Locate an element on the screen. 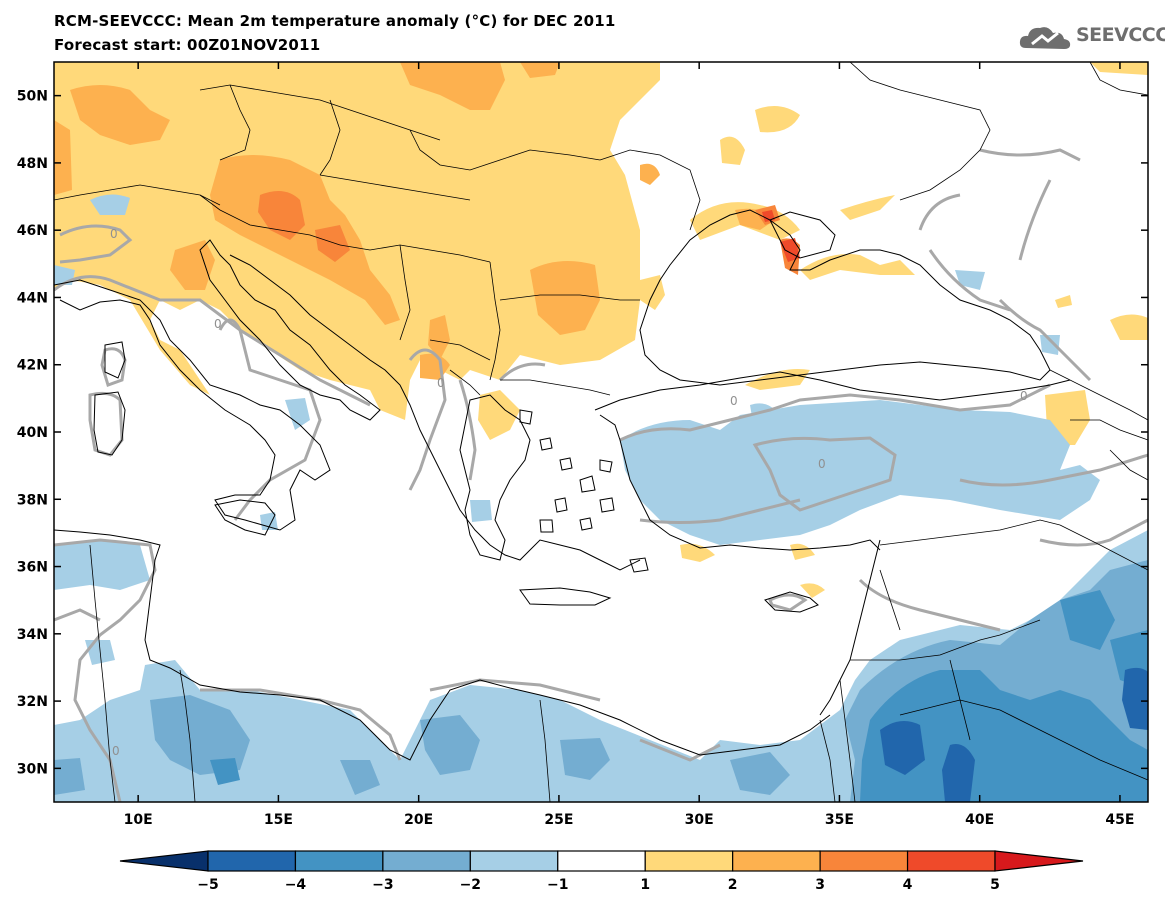  lon-tick-label: 20E is located at coordinates (418, 820).